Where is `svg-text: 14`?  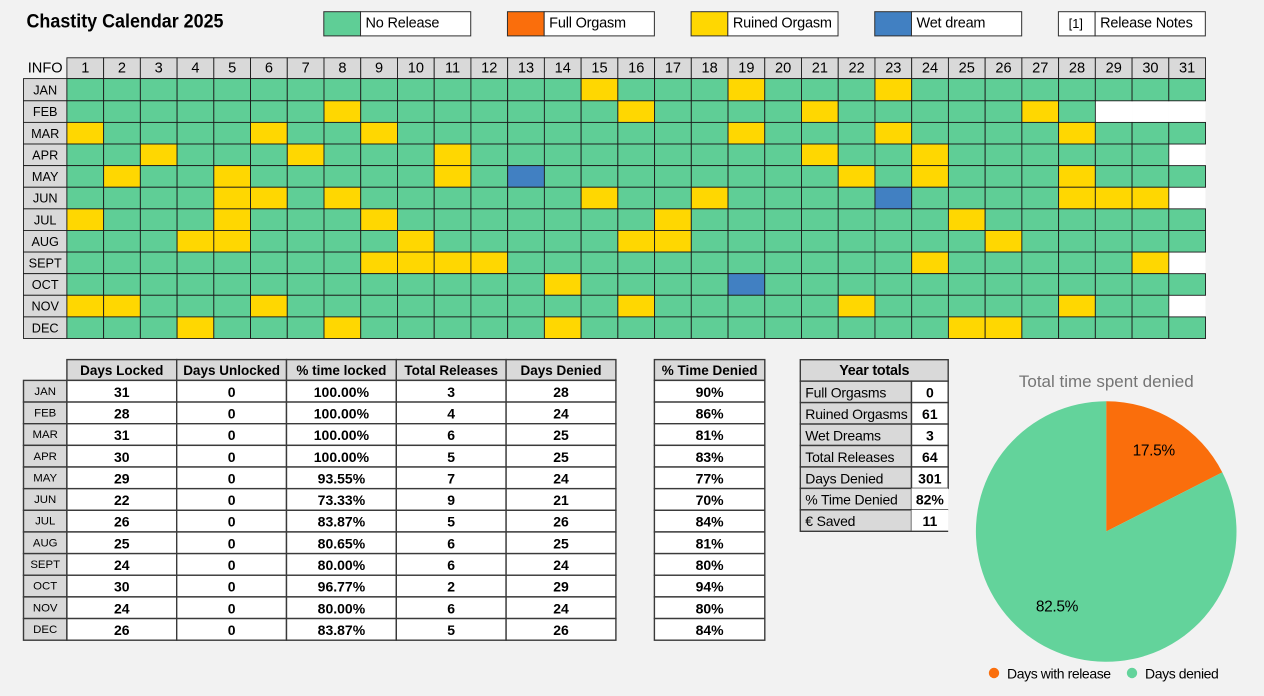
svg-text: 14 is located at coordinates (563, 68).